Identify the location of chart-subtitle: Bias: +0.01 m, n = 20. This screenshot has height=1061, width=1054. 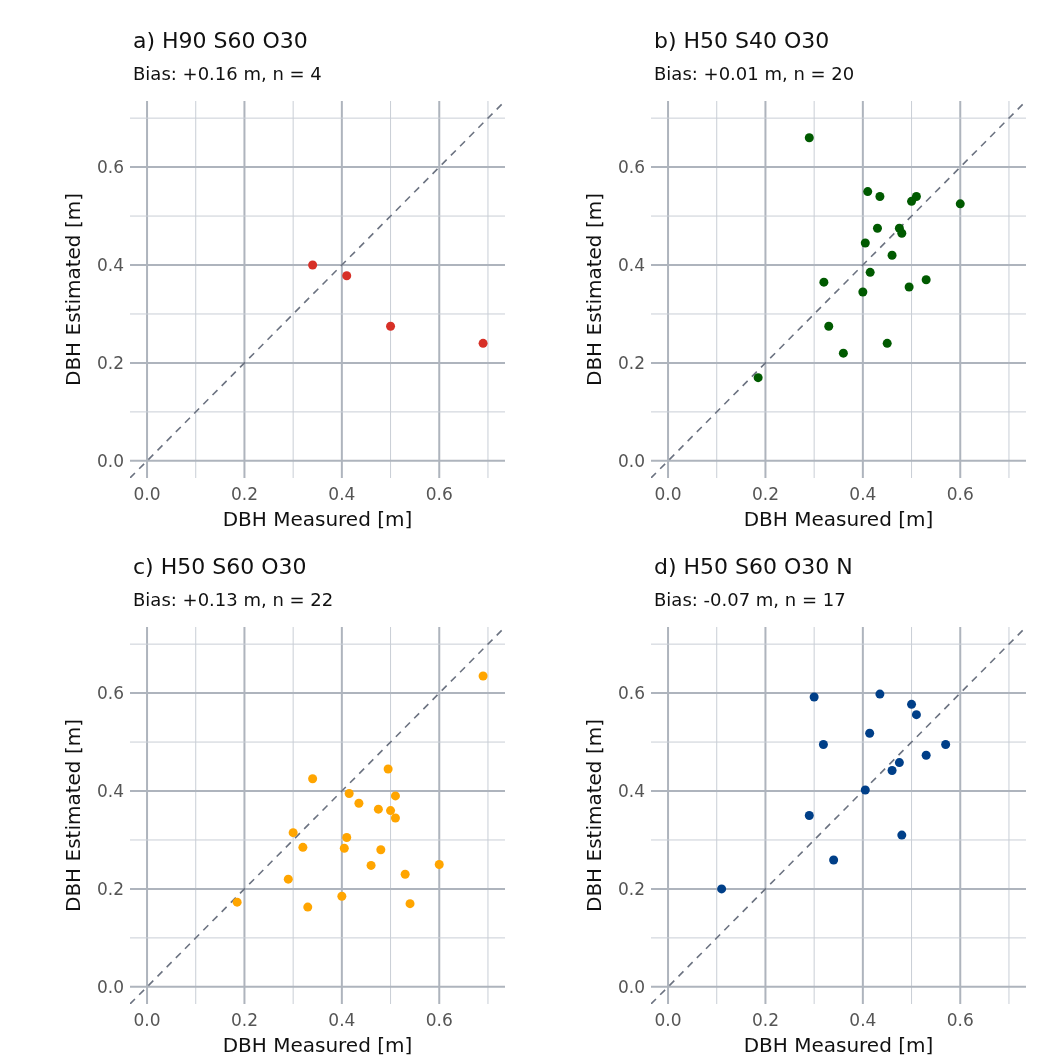
(754, 73).